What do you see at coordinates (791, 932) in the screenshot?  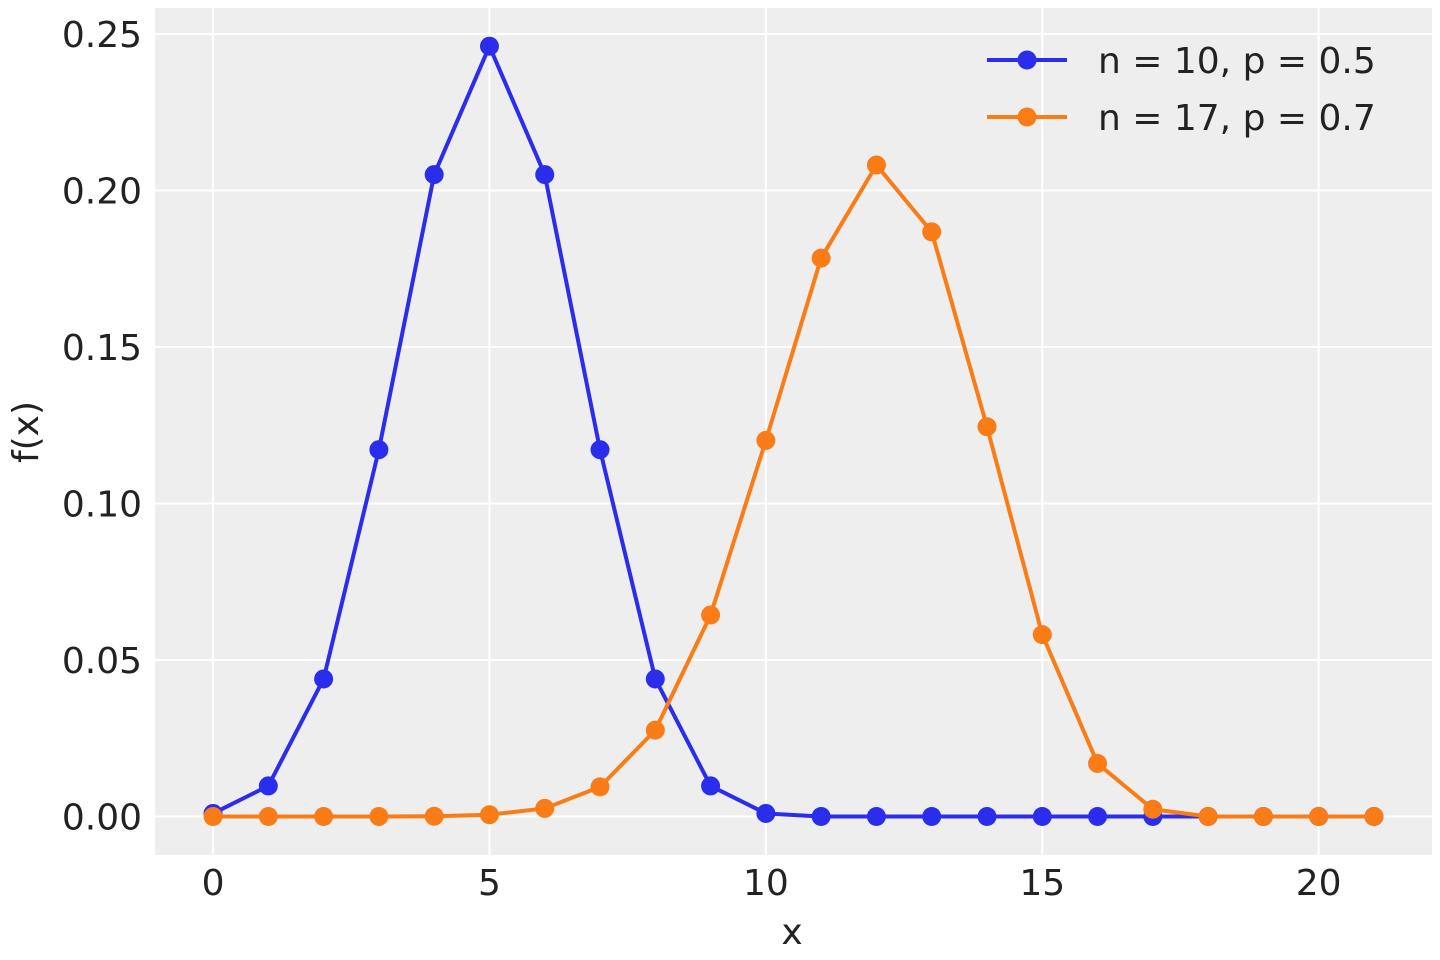 I see `x-axis-label: x` at bounding box center [791, 932].